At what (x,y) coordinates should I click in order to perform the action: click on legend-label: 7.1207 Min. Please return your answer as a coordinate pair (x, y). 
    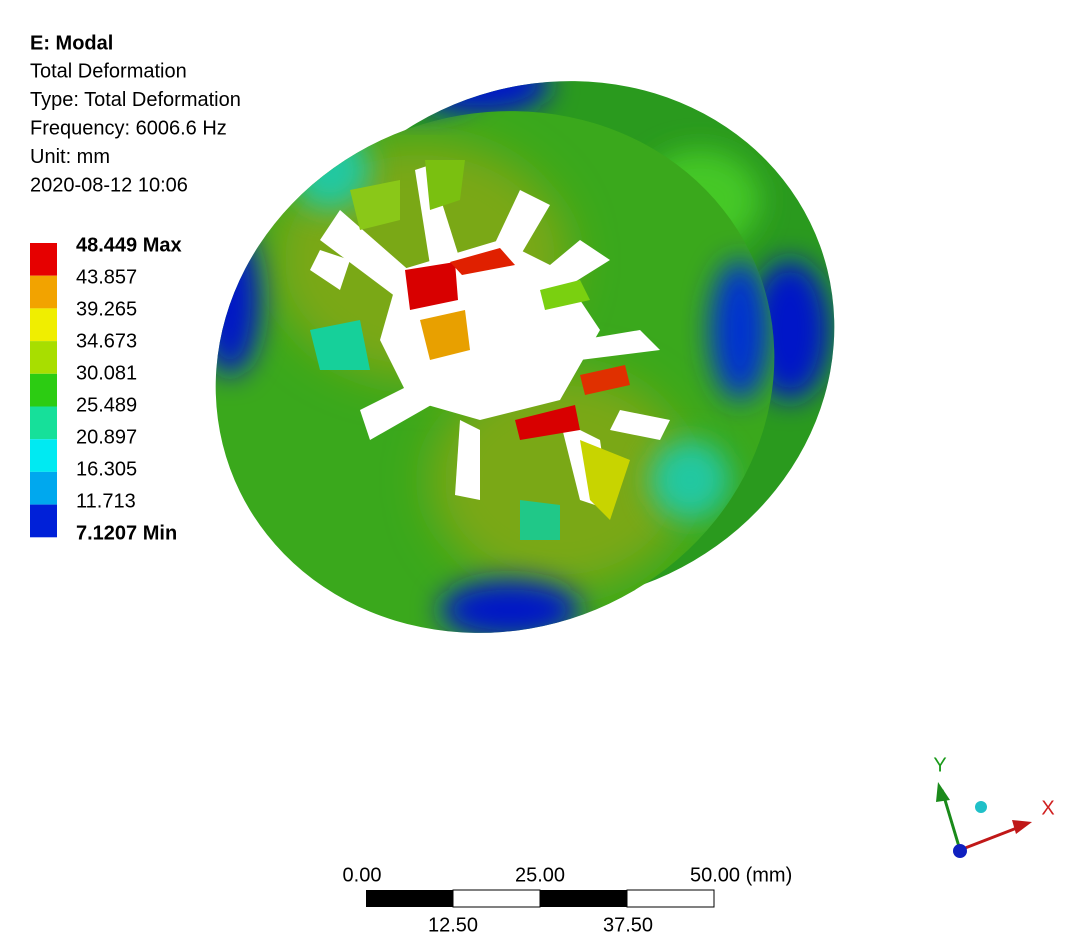
    Looking at the image, I should click on (126, 533).